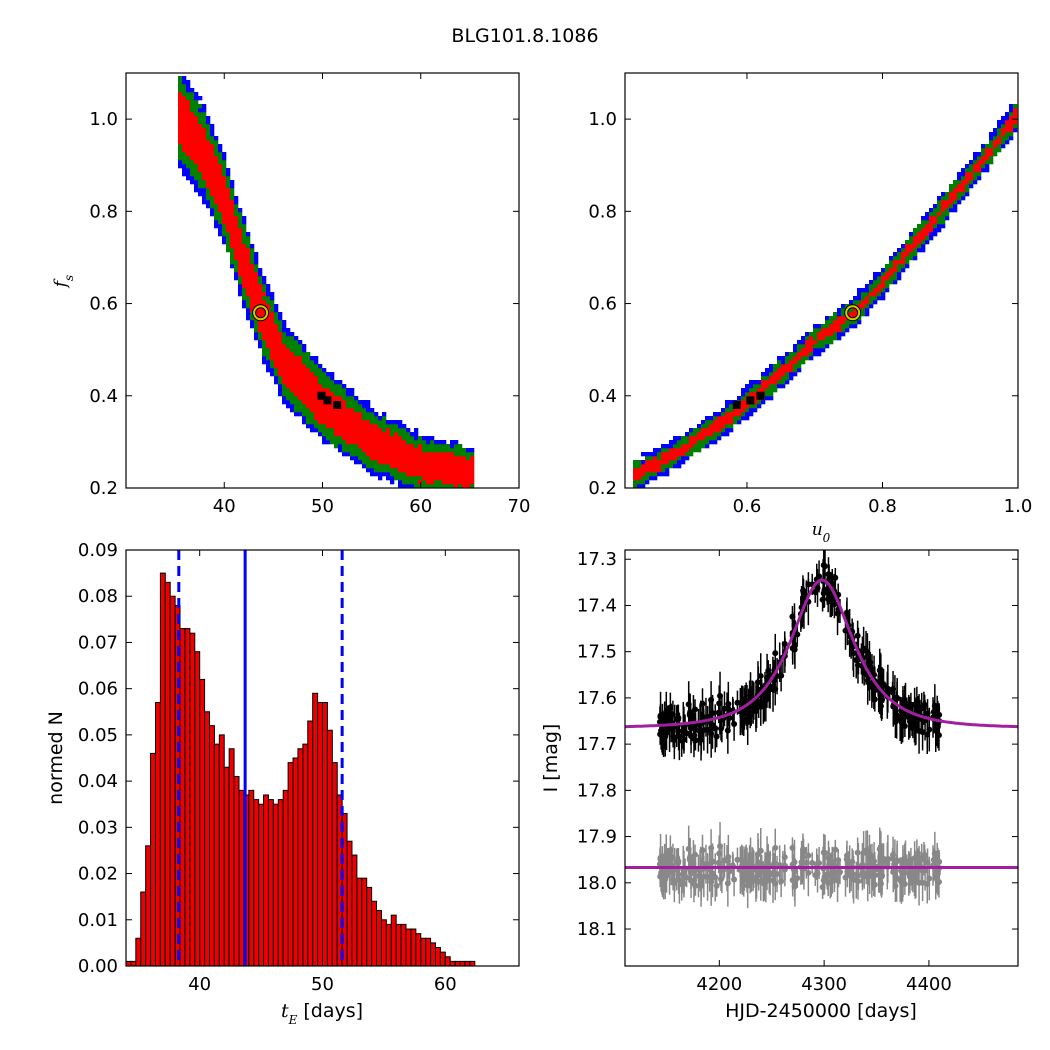 This screenshot has height=1050, width=1050. I want to click on u0-fs-min-chi2-cell, so click(736, 405).